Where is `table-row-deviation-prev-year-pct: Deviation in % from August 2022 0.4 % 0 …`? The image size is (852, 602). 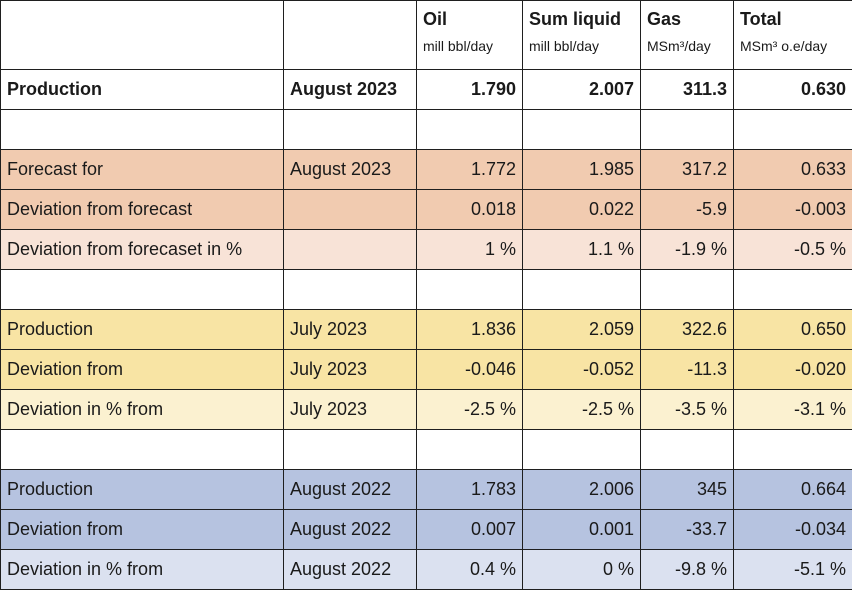
table-row-deviation-prev-year-pct: Deviation in % from August 2022 0.4 % 0 … is located at coordinates (426, 569).